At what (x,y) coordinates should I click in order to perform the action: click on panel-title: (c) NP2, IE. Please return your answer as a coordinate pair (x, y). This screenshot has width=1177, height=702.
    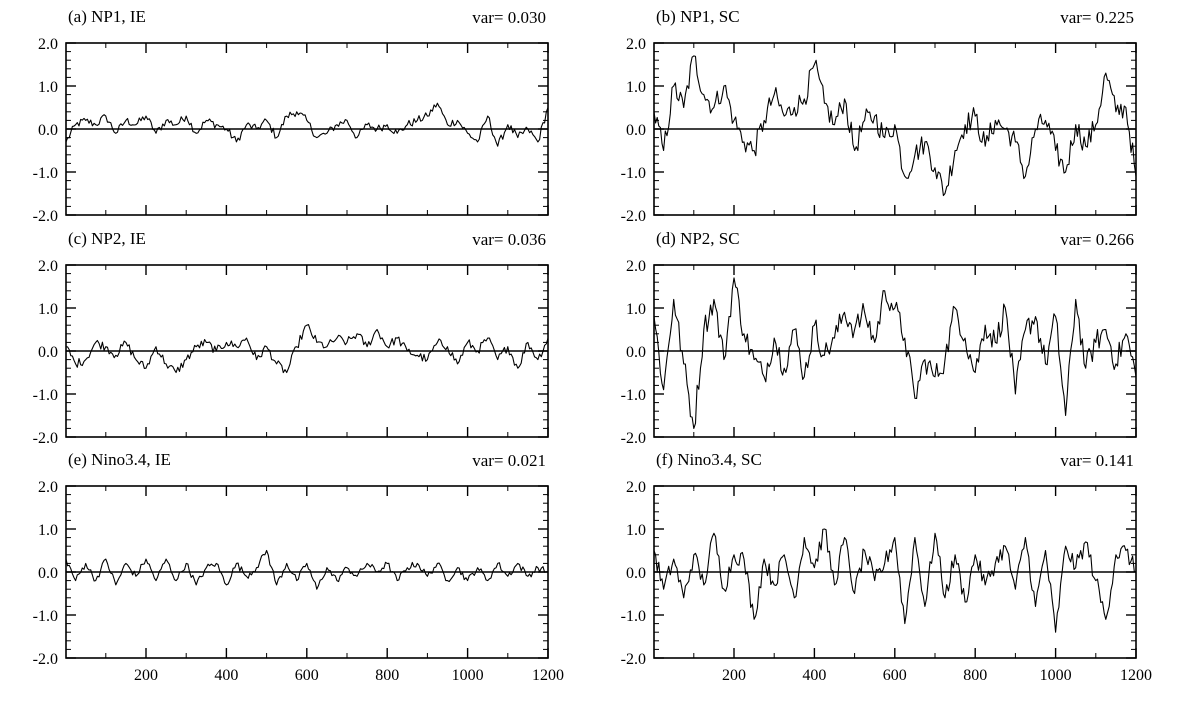
    Looking at the image, I should click on (107, 238).